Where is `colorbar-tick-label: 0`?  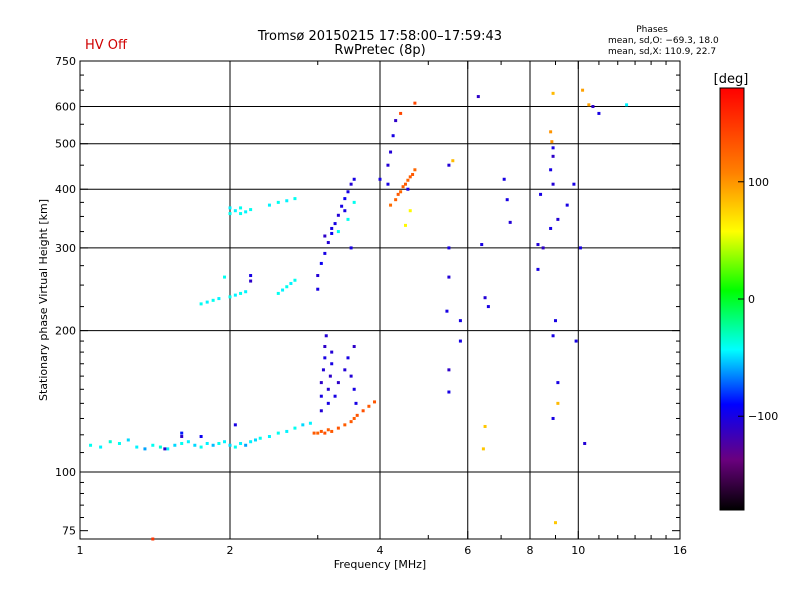
colorbar-tick-label: 0 is located at coordinates (751, 299).